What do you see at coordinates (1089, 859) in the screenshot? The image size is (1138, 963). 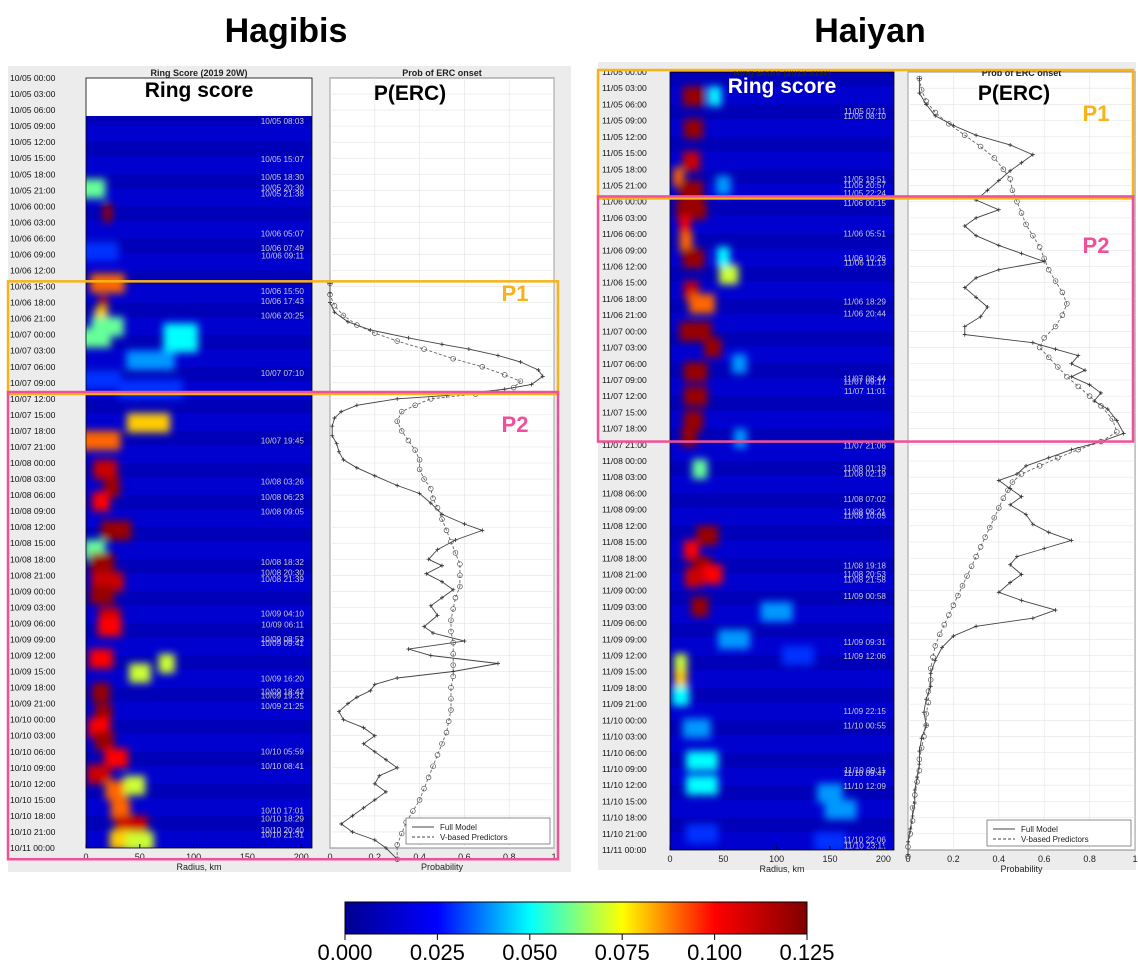 I see `probability-tick-label: 0.8` at bounding box center [1089, 859].